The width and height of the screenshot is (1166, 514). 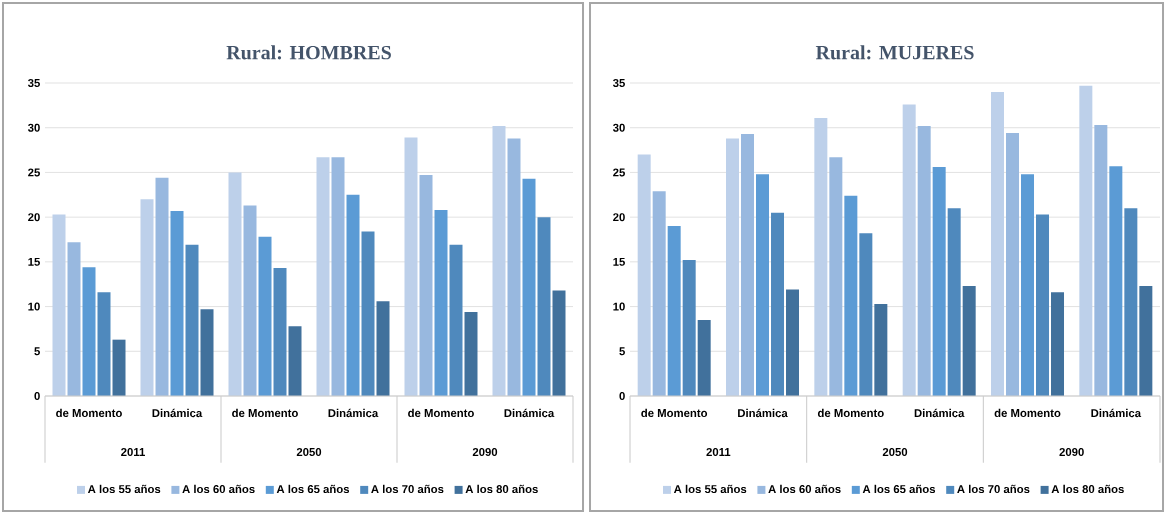 I want to click on chart-title: Rural: HOMBRES, so click(x=308, y=52).